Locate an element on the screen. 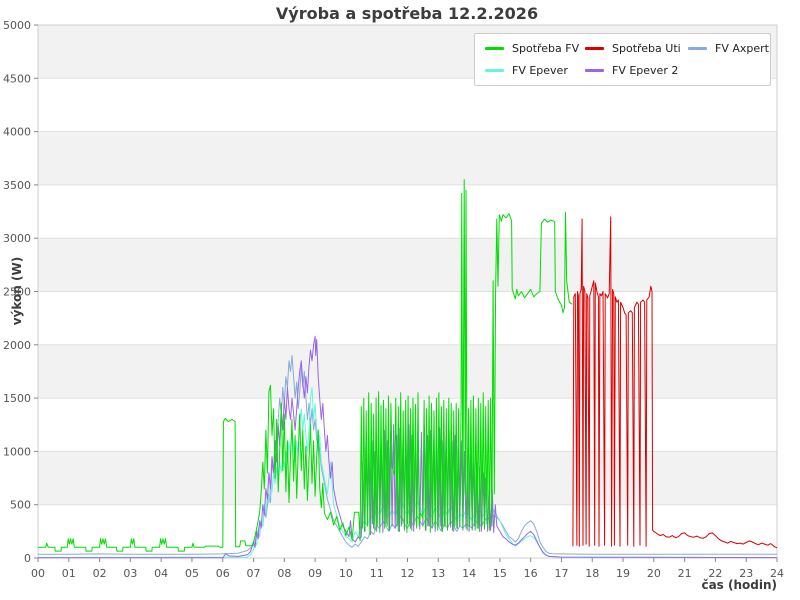 The width and height of the screenshot is (800, 600). x-tick-label: 16 is located at coordinates (531, 573).